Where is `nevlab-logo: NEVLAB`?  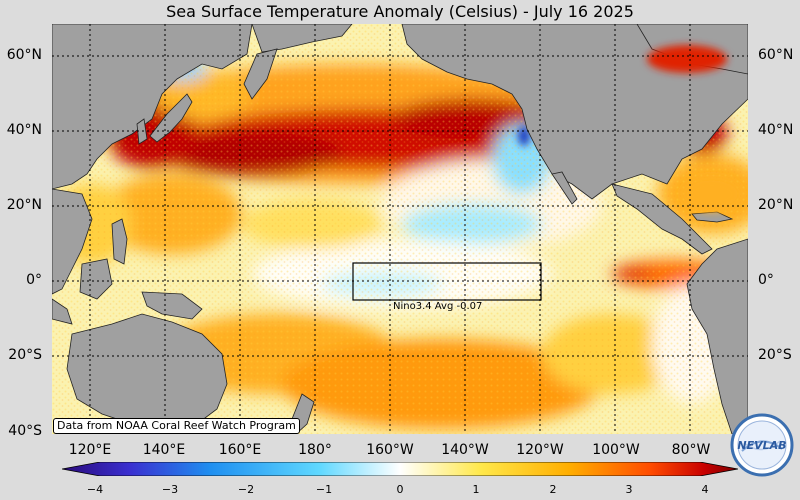 nevlab-logo: NEVLAB is located at coordinates (762, 445).